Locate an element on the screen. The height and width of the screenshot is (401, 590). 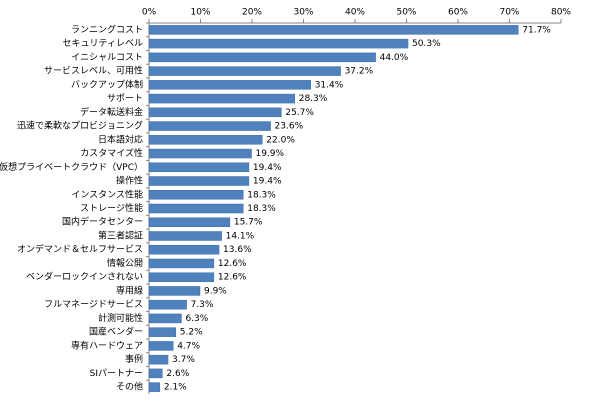
x-tick-label: 60% is located at coordinates (458, 13).